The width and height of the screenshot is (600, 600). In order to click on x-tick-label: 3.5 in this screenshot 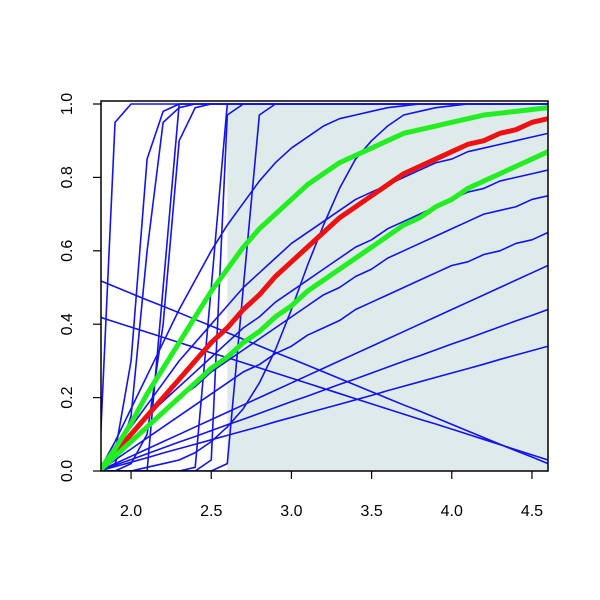, I will do `click(371, 511)`.